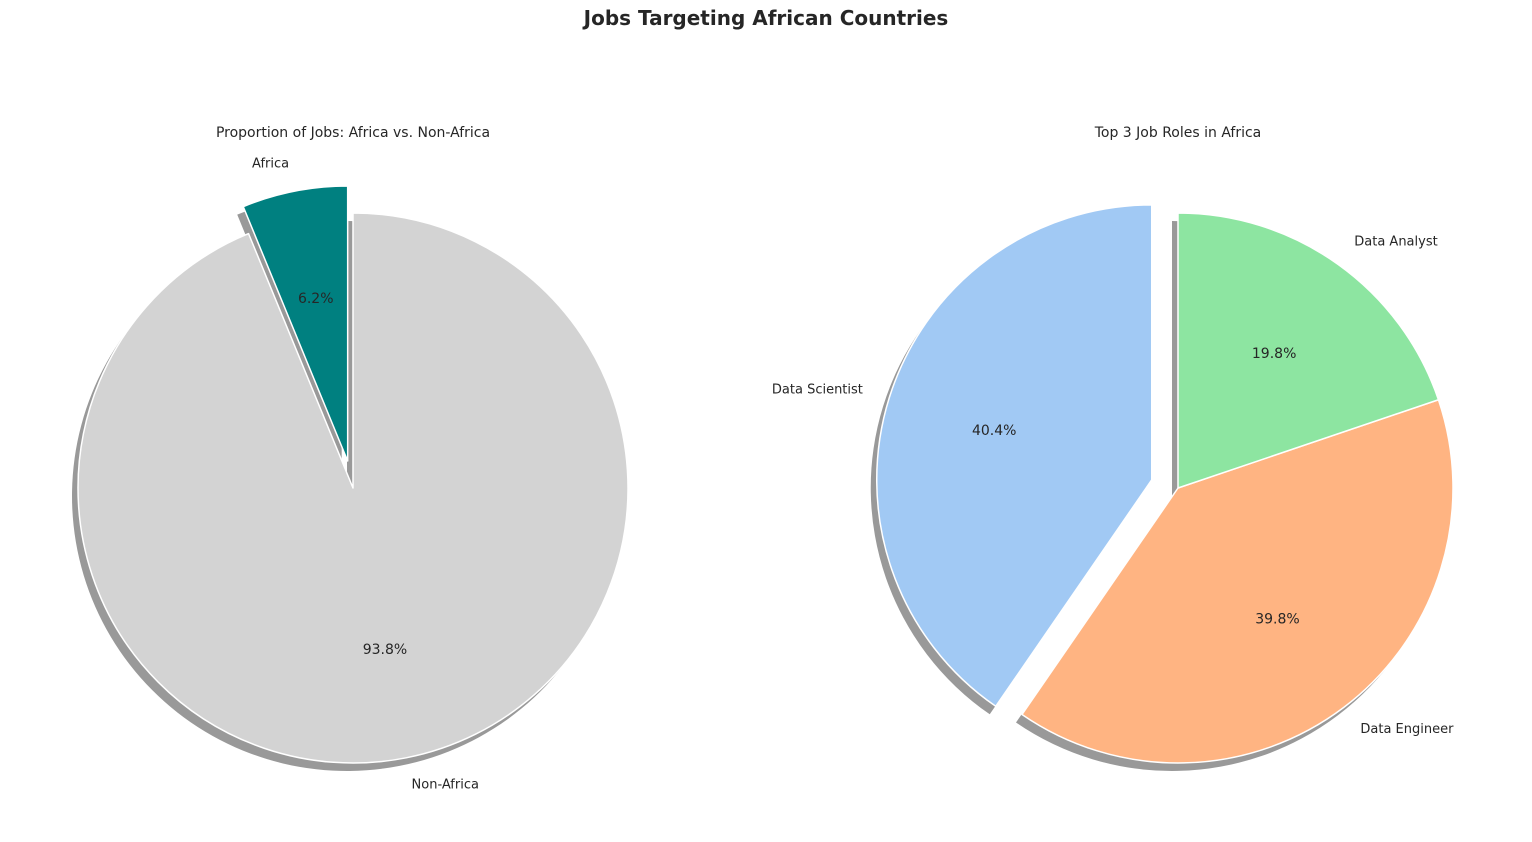 The width and height of the screenshot is (1532, 842). Describe the element at coordinates (1395, 242) in the screenshot. I see `slice-label-data-analyst: Data Analyst` at that location.